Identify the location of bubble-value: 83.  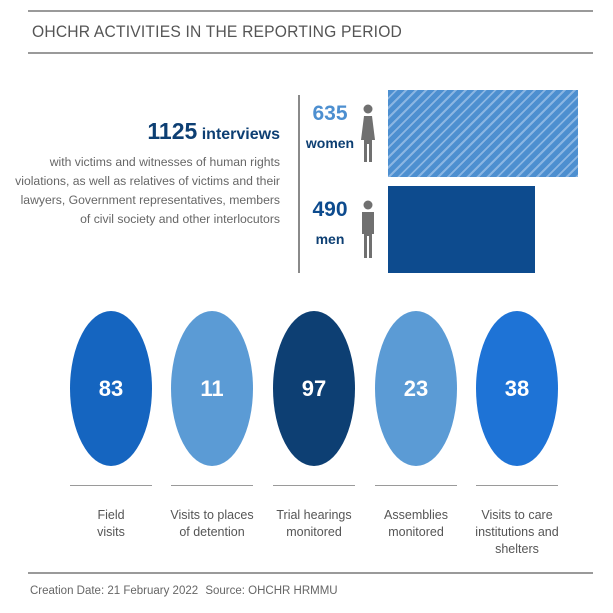
(111, 388).